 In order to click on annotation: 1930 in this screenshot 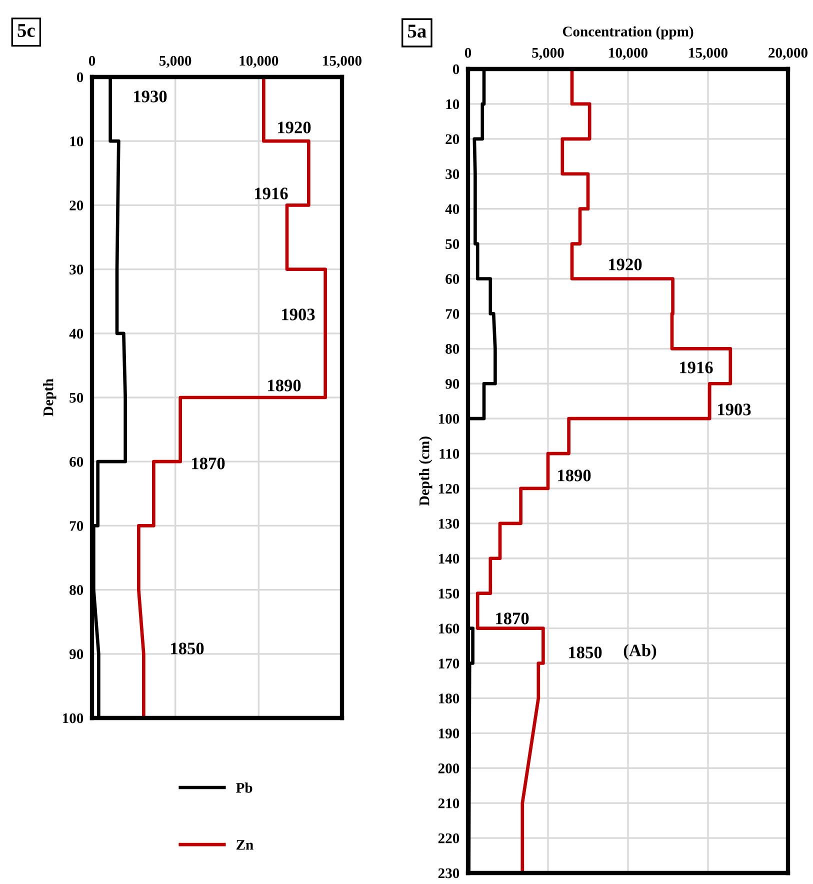, I will do `click(150, 96)`.